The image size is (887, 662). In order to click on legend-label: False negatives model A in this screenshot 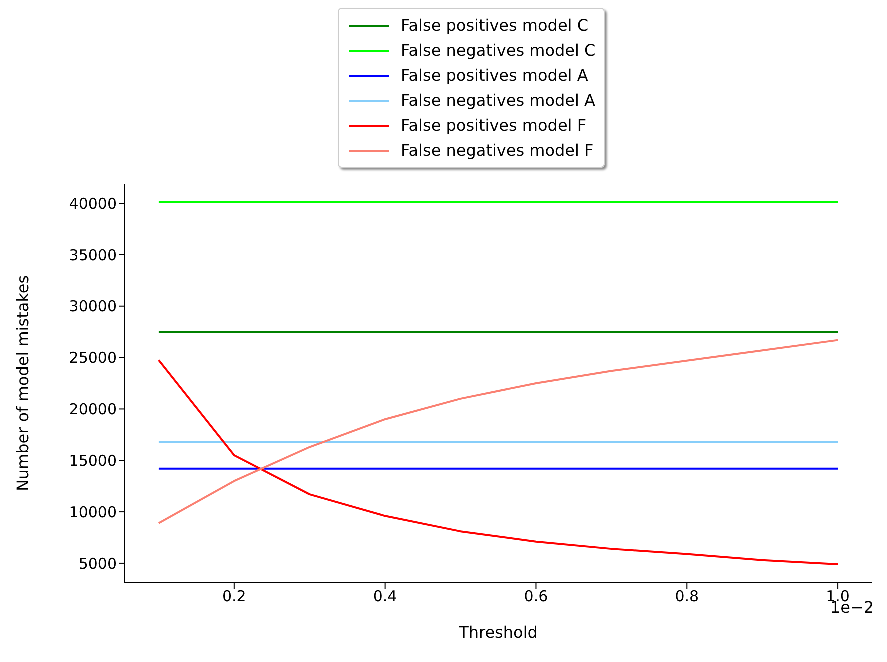, I will do `click(498, 100)`.